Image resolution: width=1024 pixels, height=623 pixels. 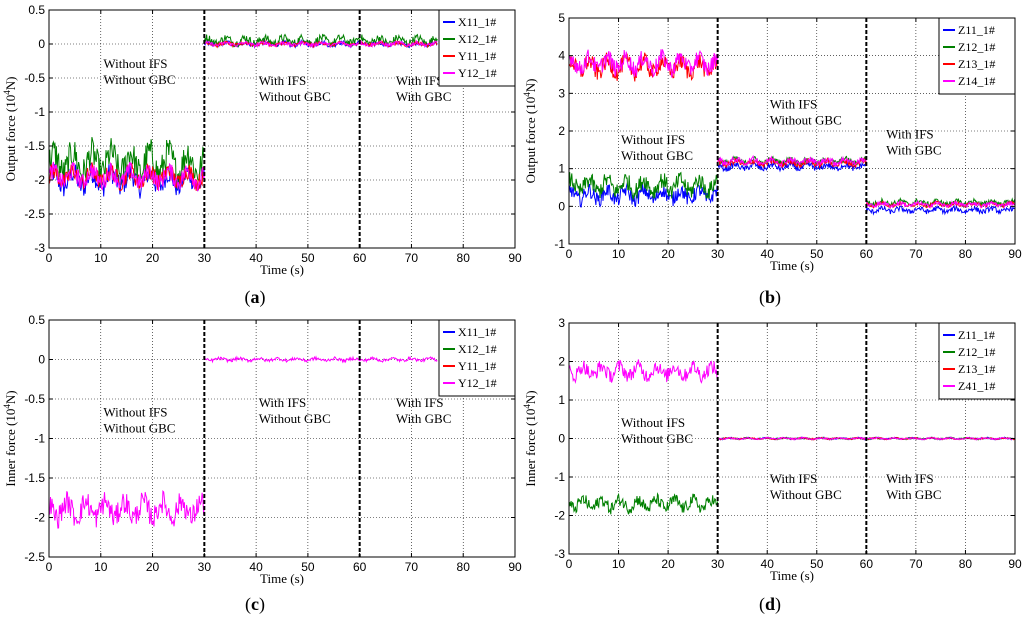 What do you see at coordinates (561, 56) in the screenshot?
I see `y-tick-label: 4` at bounding box center [561, 56].